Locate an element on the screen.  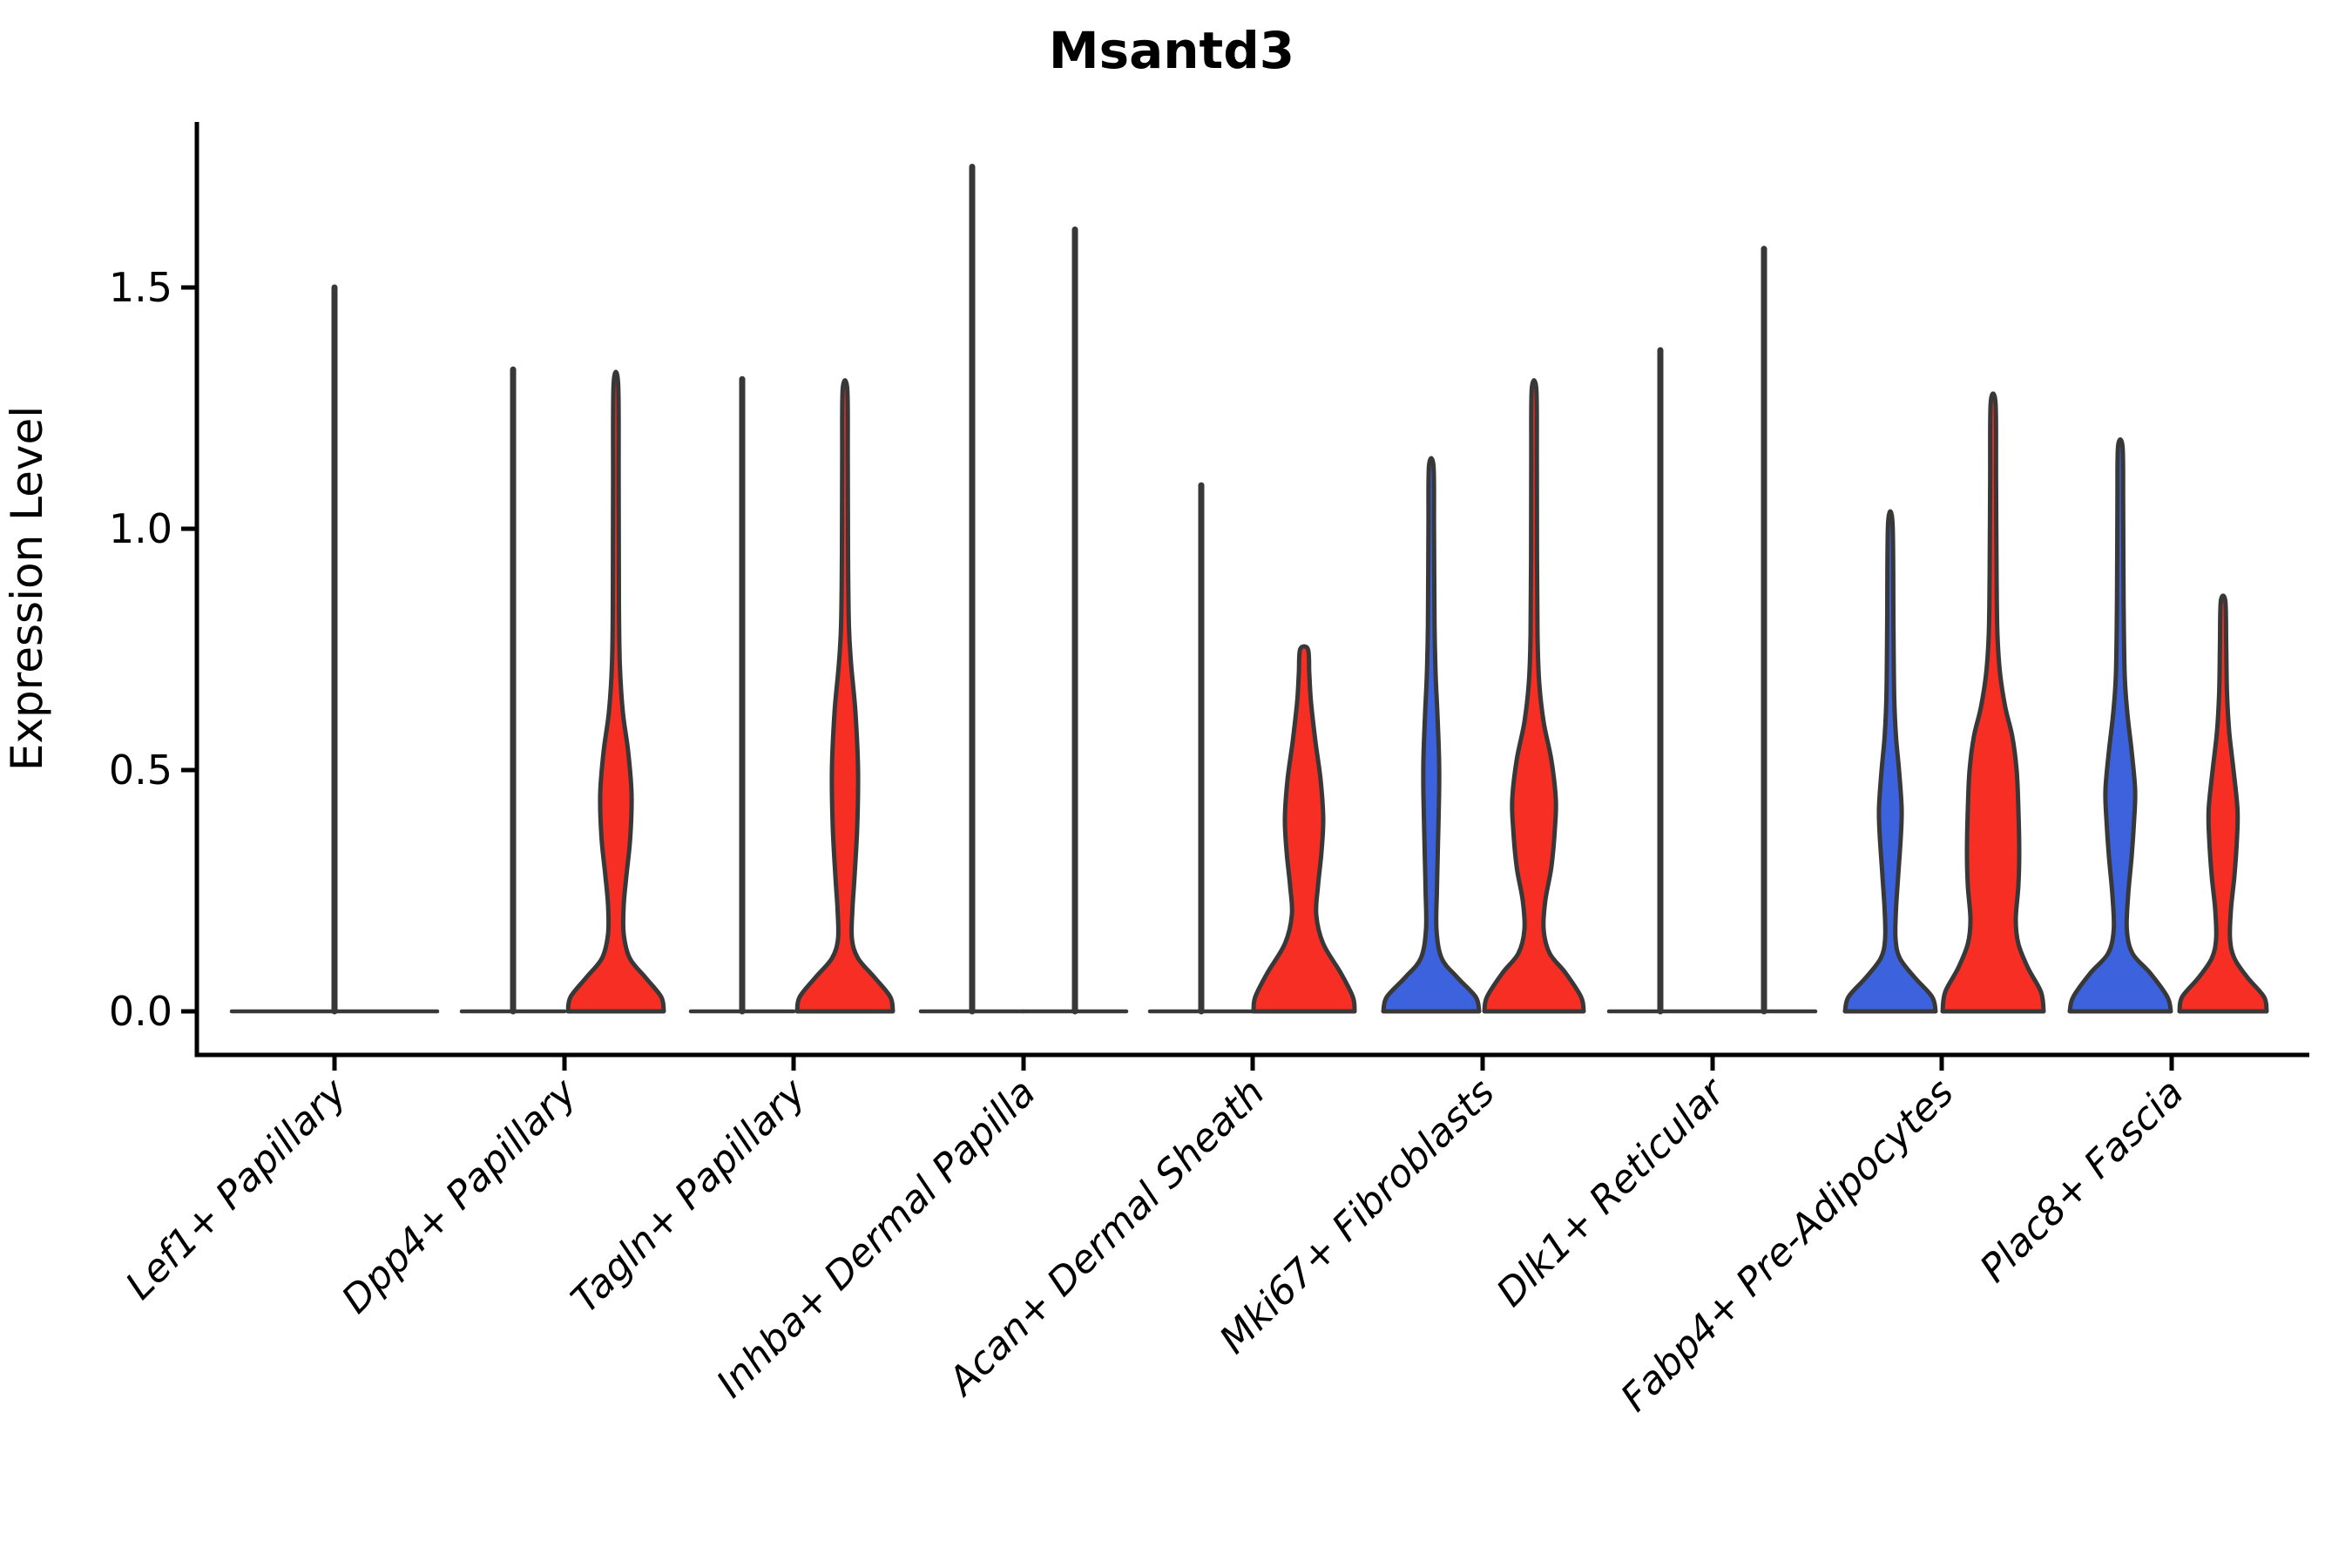
y-tick-label: 0.5 is located at coordinates (140, 770).